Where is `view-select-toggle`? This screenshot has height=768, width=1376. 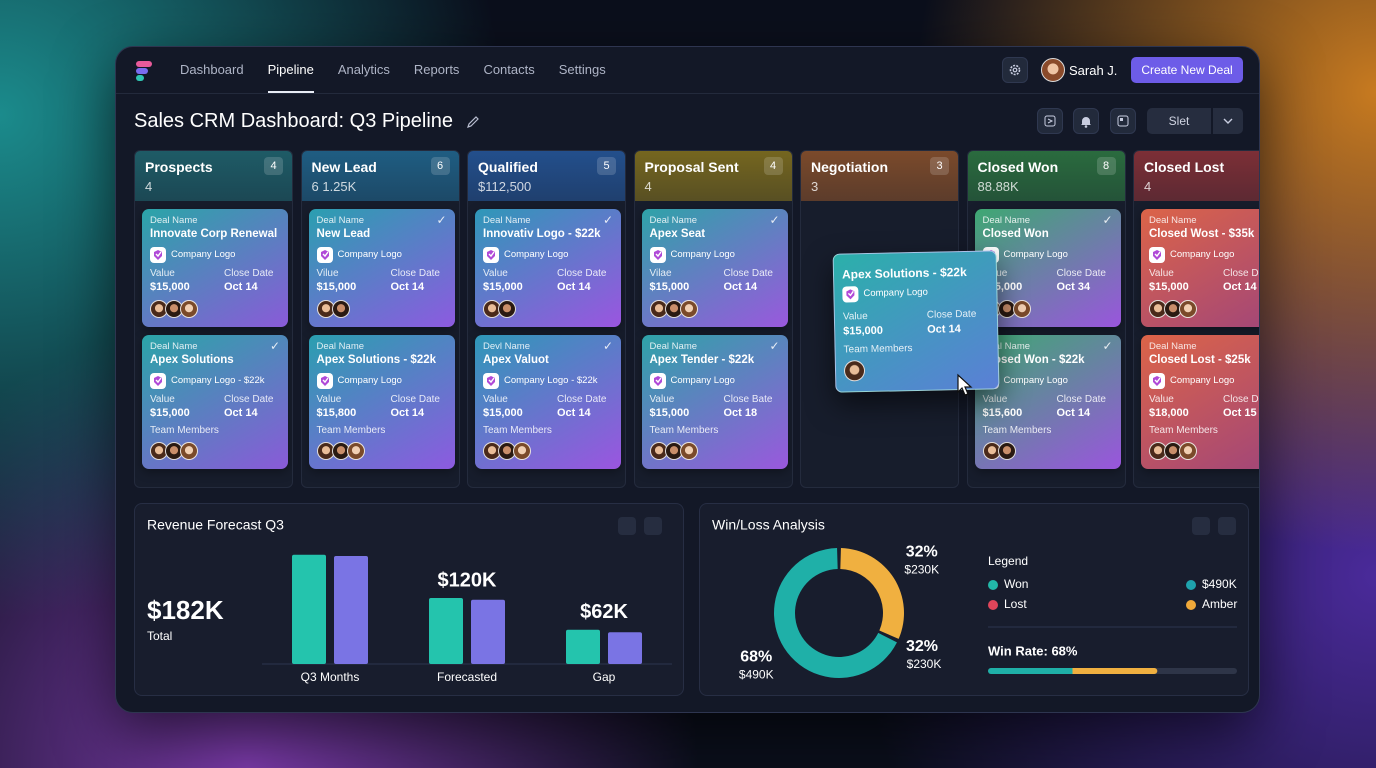 view-select-toggle is located at coordinates (1228, 121).